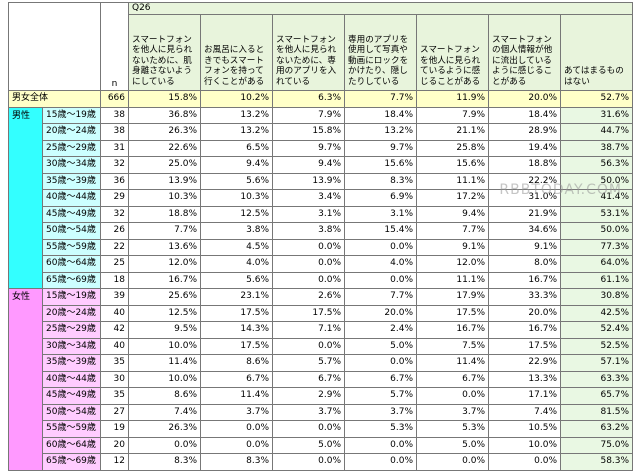 Image resolution: width=640 pixels, height=472 pixels. Describe the element at coordinates (308, 412) in the screenshot. I see `value-cell: 3.7%` at that location.